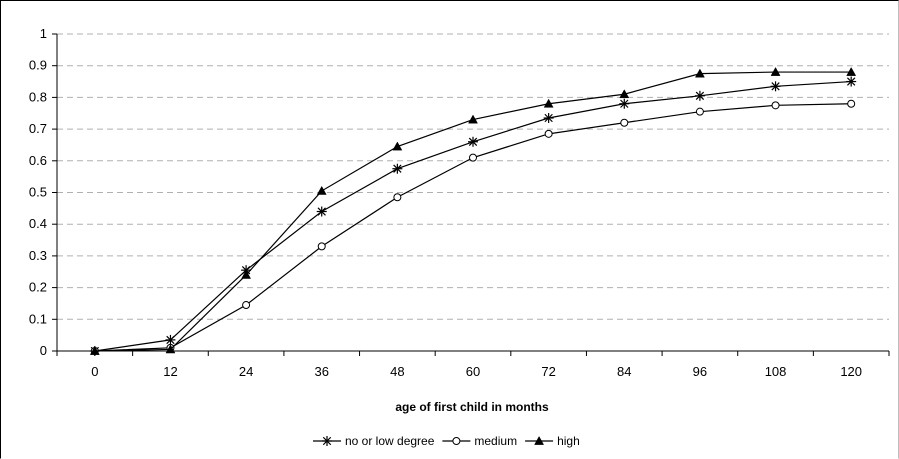 The image size is (899, 459). What do you see at coordinates (94, 371) in the screenshot?
I see `x-tick-label: 0` at bounding box center [94, 371].